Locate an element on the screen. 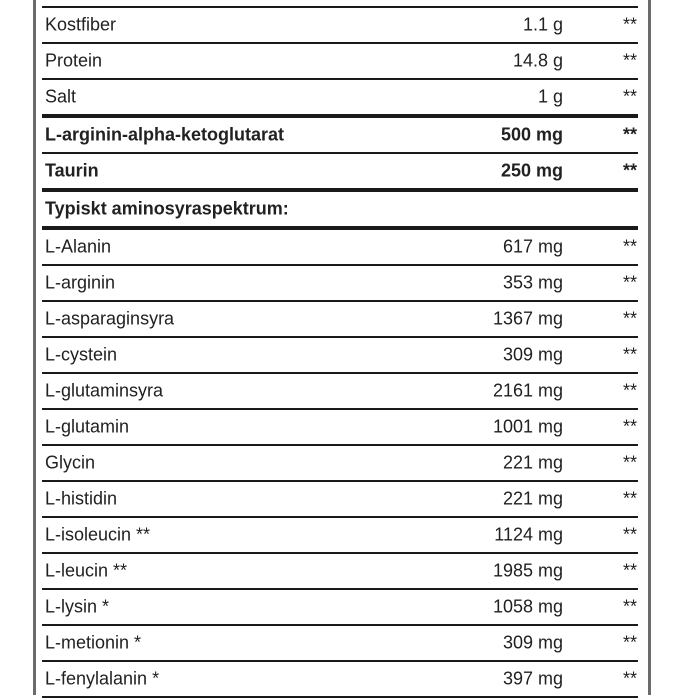 The image size is (680, 698). section-heading-row: Typiskt aminosyraspektrum: is located at coordinates (340, 211).